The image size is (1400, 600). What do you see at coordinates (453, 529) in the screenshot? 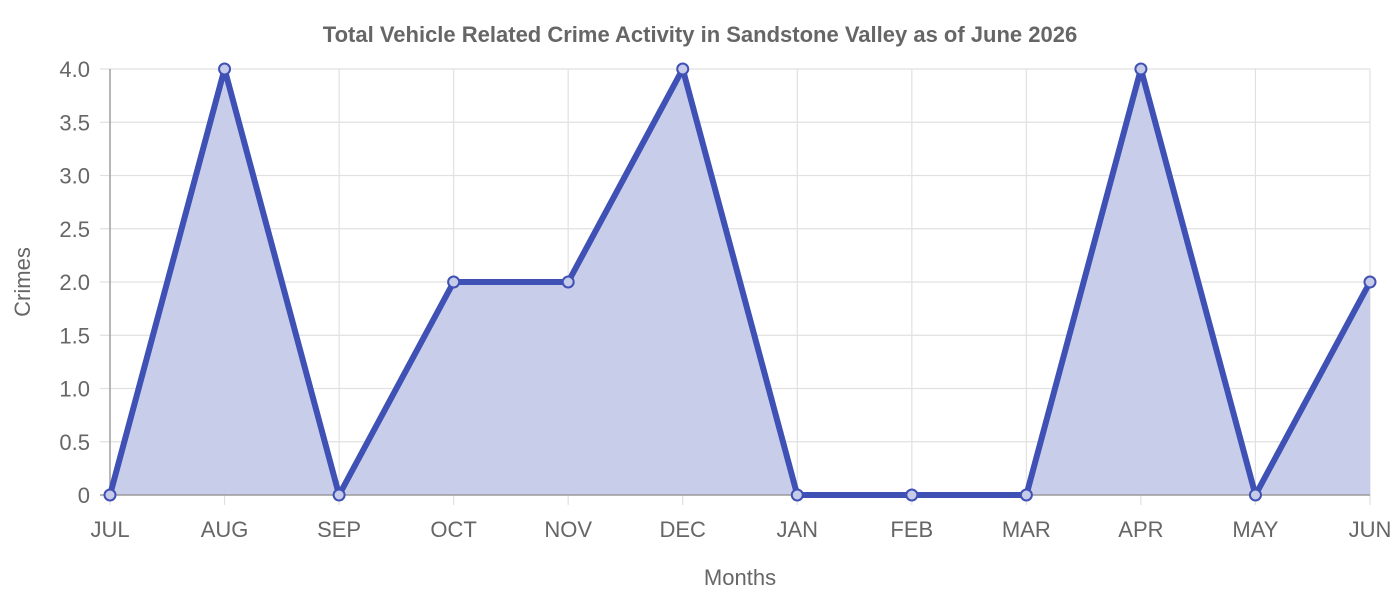
I see `x-tick-label: OCT` at bounding box center [453, 529].